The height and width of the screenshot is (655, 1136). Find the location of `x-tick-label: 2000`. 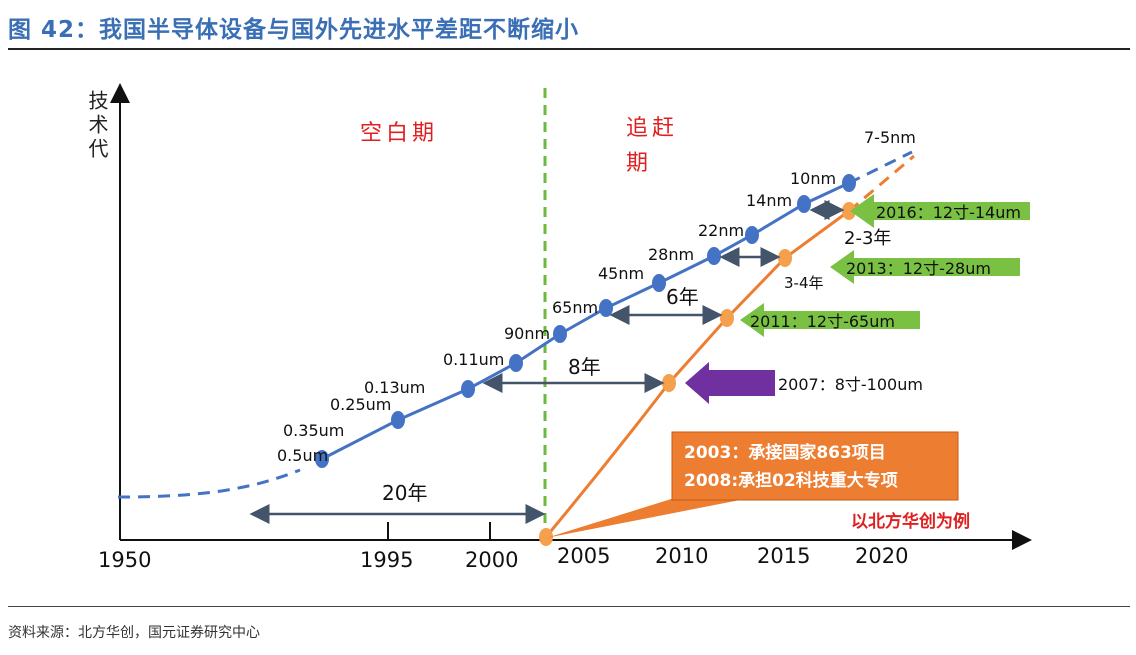

x-tick-label: 2000 is located at coordinates (491, 560).